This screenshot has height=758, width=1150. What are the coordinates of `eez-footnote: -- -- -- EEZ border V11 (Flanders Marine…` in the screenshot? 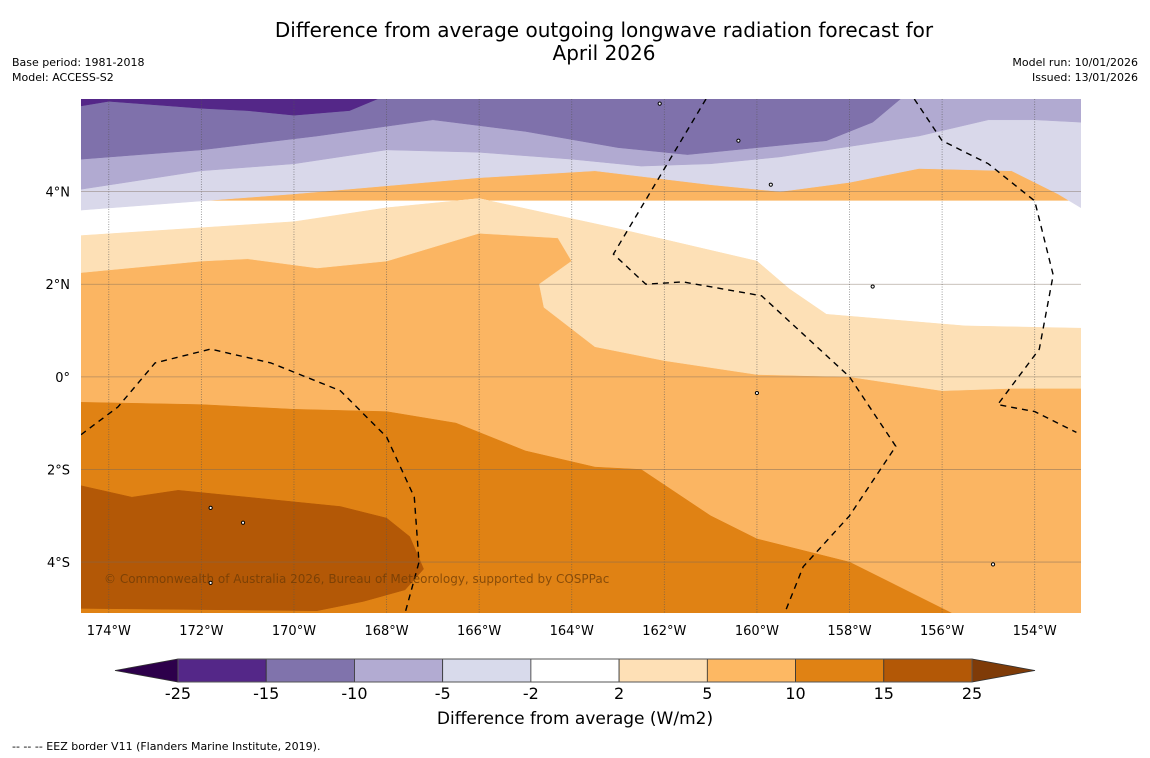 It's located at (166, 746).